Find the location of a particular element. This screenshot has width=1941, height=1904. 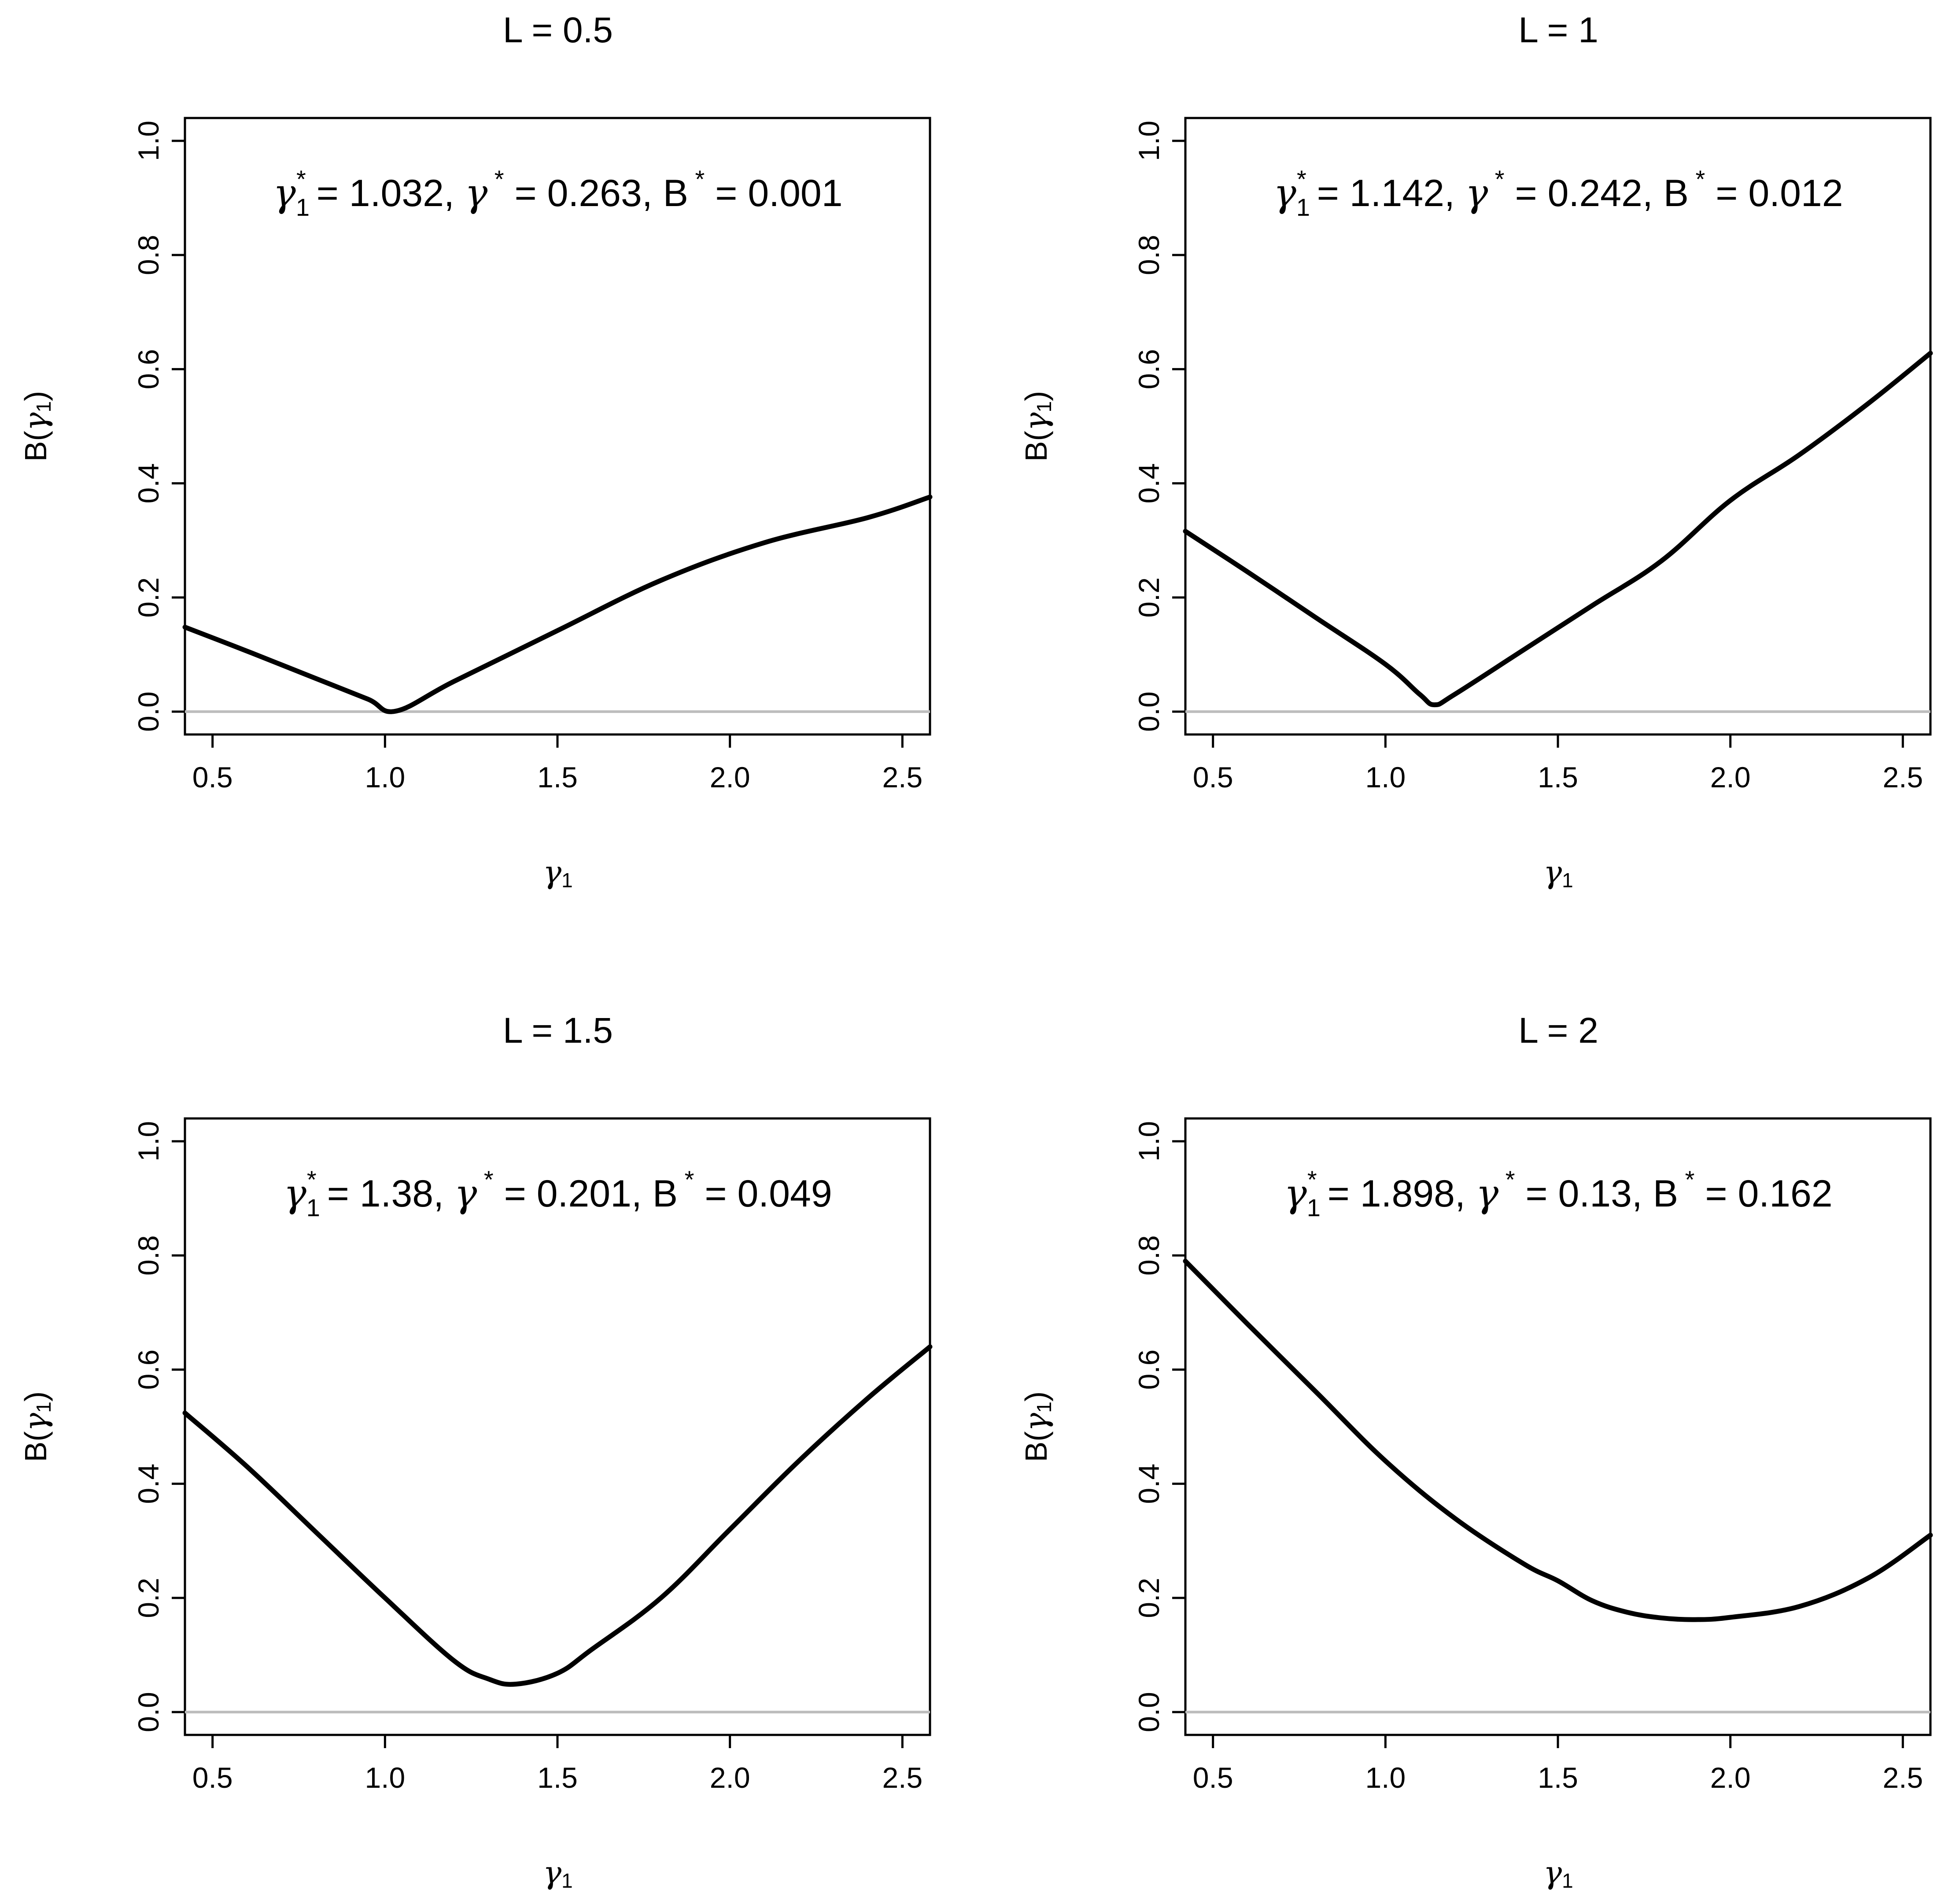

annotation: γ1* = 1.142, γ * = 0.242, B * = 0.012 is located at coordinates (1558, 193).